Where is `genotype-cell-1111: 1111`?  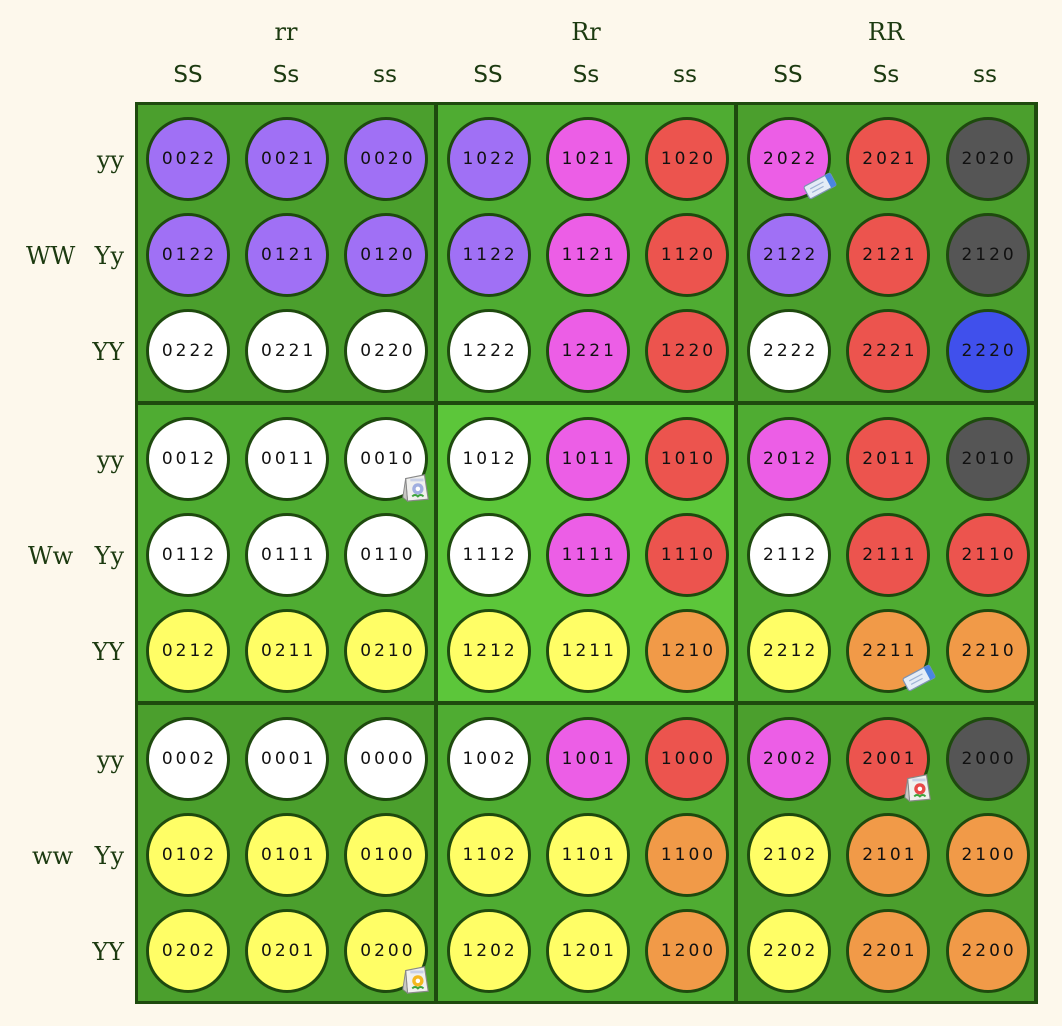
genotype-cell-1111: 1111 is located at coordinates (587, 555).